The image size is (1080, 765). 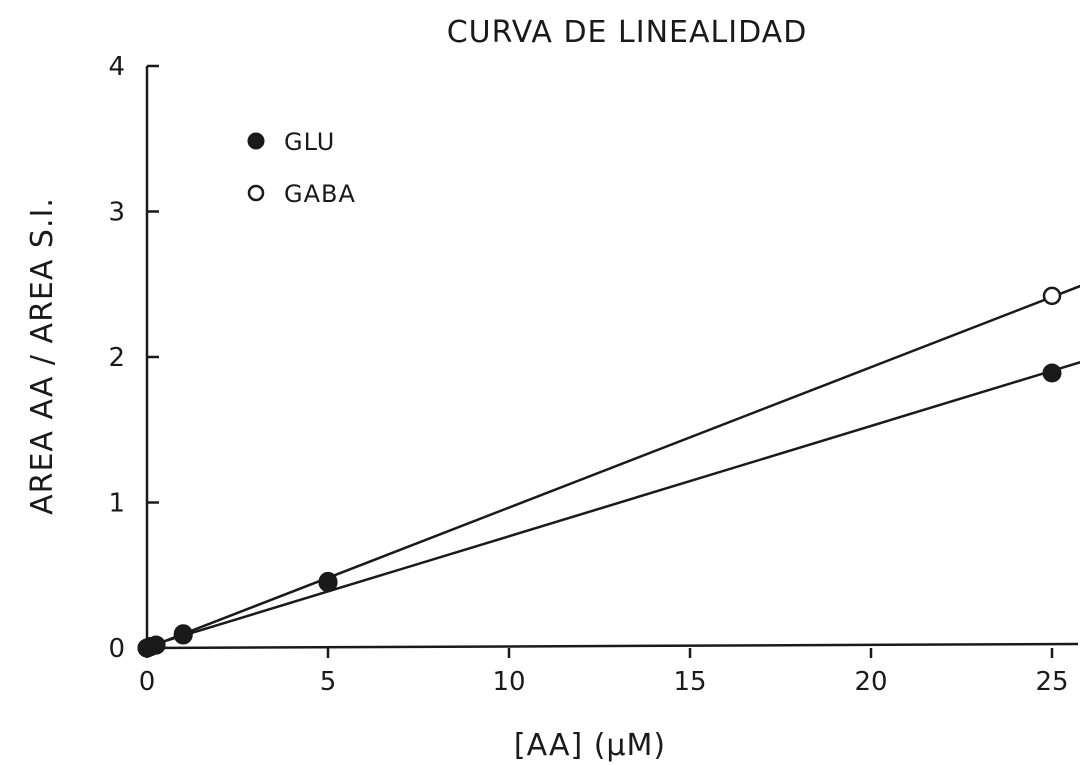 What do you see at coordinates (42, 356) in the screenshot?
I see `y-axis-label: AREA AA / AREA S.I.` at bounding box center [42, 356].